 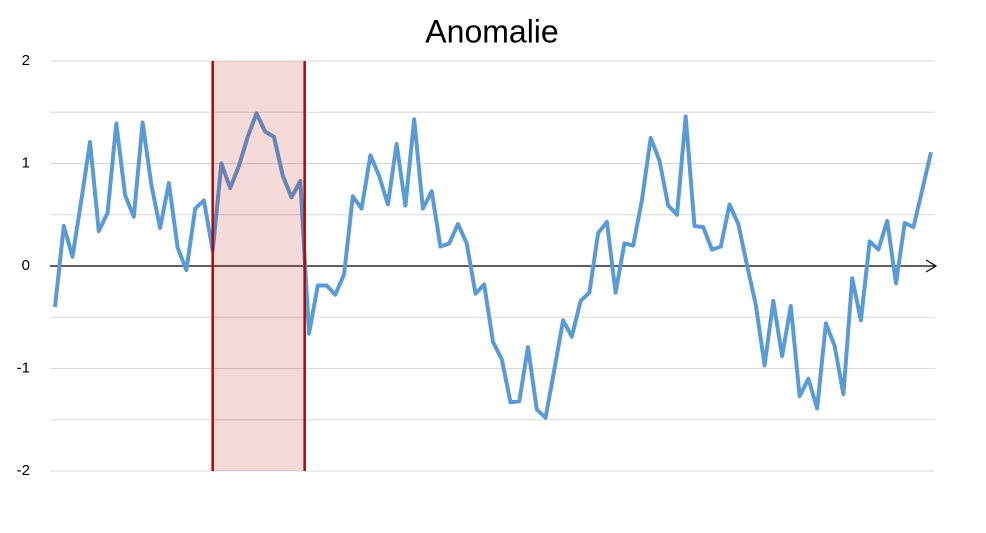 I want to click on y-tick-label: -1, so click(x=23, y=367).